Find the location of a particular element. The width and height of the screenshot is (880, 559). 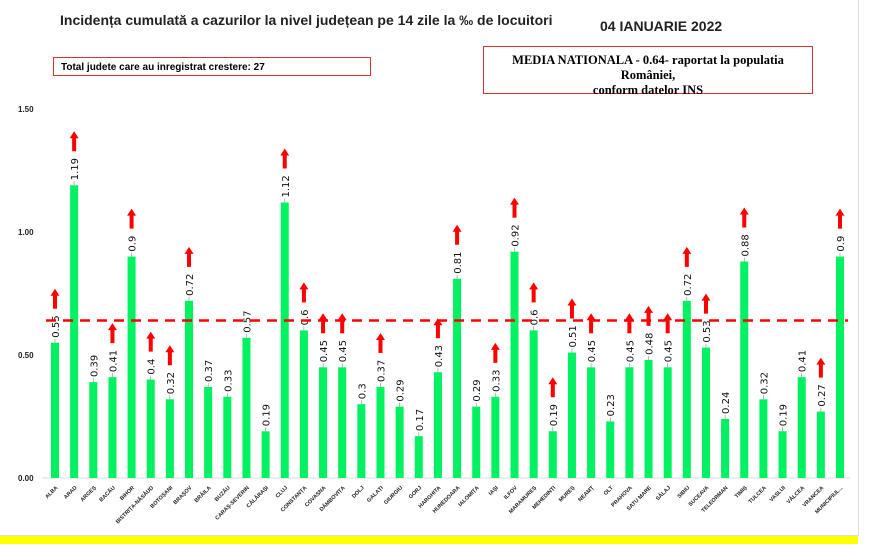

data-label: 0.53 is located at coordinates (707, 331).